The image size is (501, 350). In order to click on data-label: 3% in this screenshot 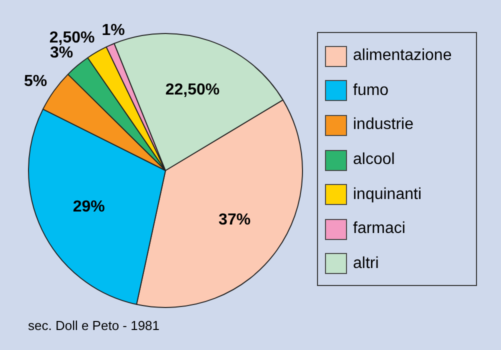, I will do `click(62, 53)`.